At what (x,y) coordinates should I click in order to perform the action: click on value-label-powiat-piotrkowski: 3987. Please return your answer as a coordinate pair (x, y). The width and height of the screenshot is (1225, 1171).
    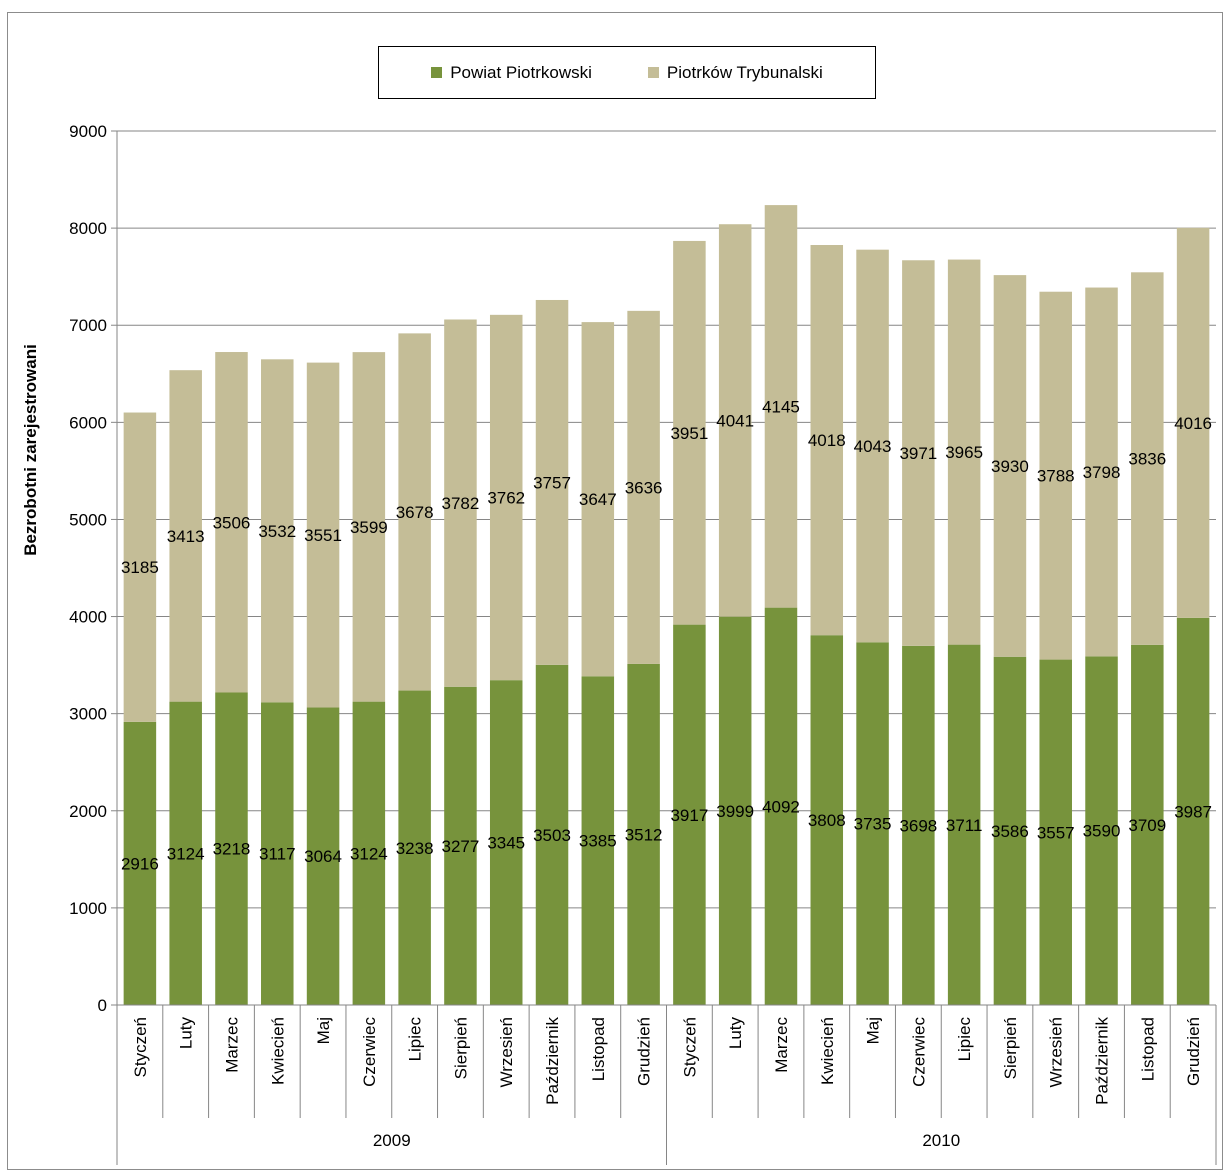
    Looking at the image, I should click on (1193, 811).